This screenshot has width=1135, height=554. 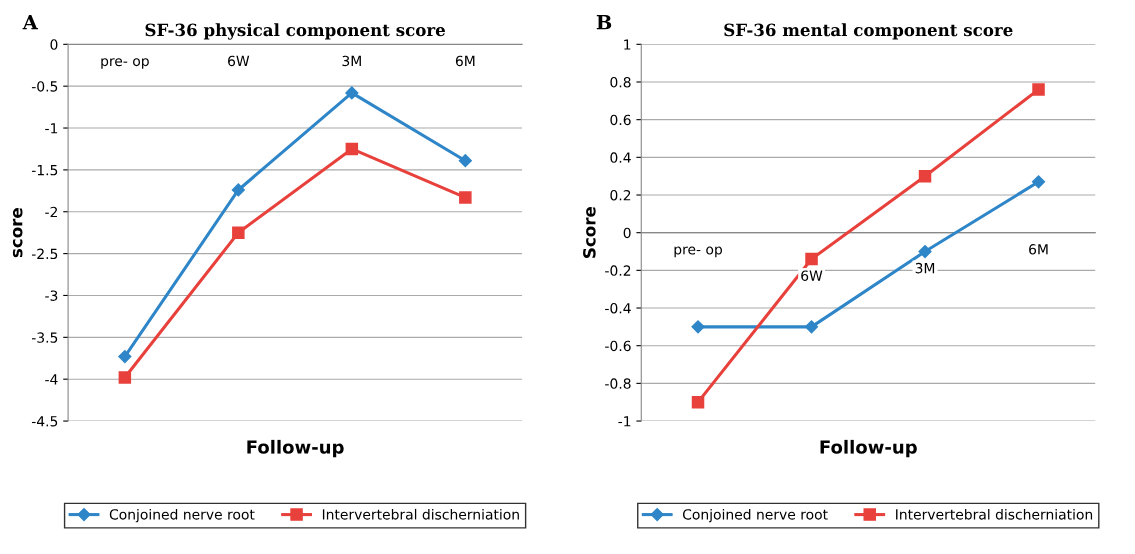 What do you see at coordinates (618, 346) in the screenshot?
I see `y-tick-label: -0.6` at bounding box center [618, 346].